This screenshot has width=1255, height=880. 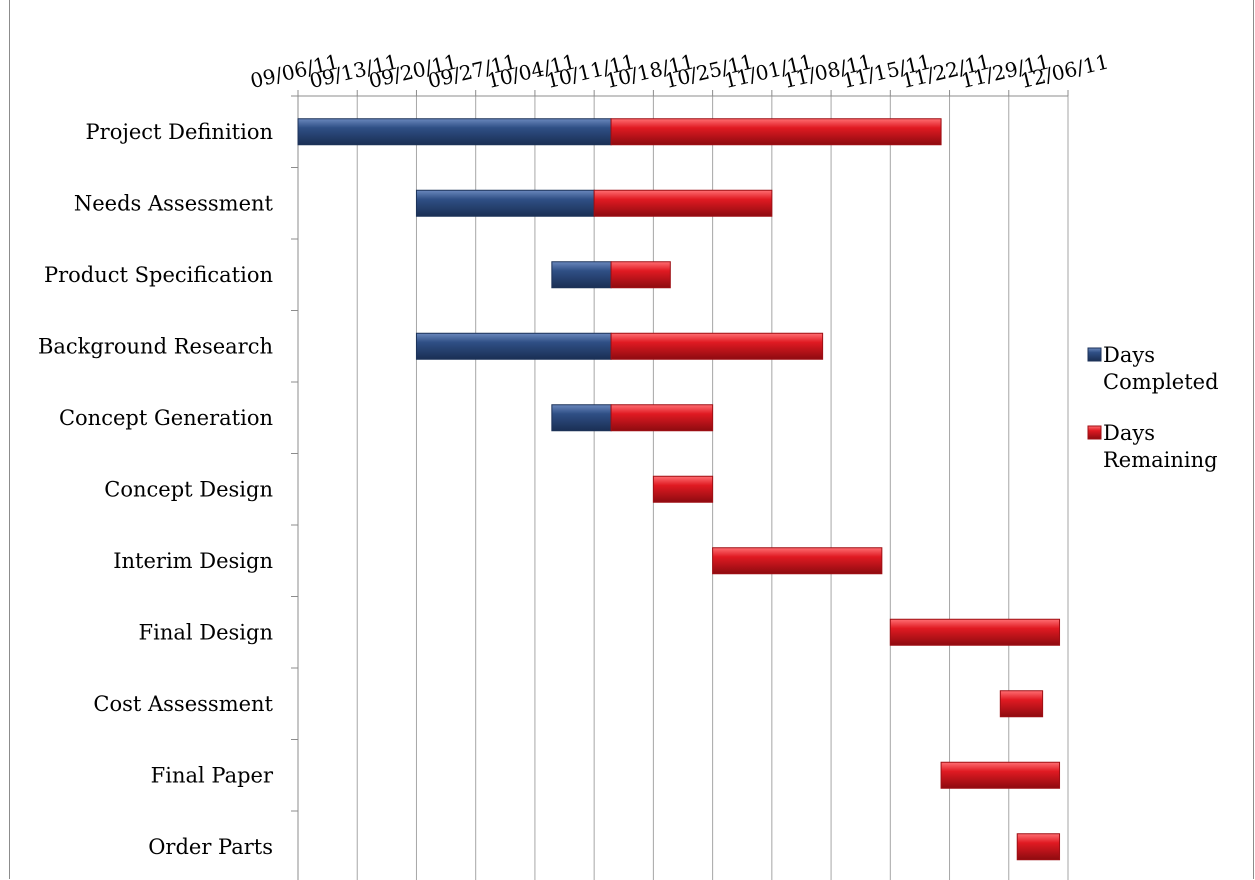 What do you see at coordinates (1160, 446) in the screenshot?
I see `legend-label: Days Remaining` at bounding box center [1160, 446].